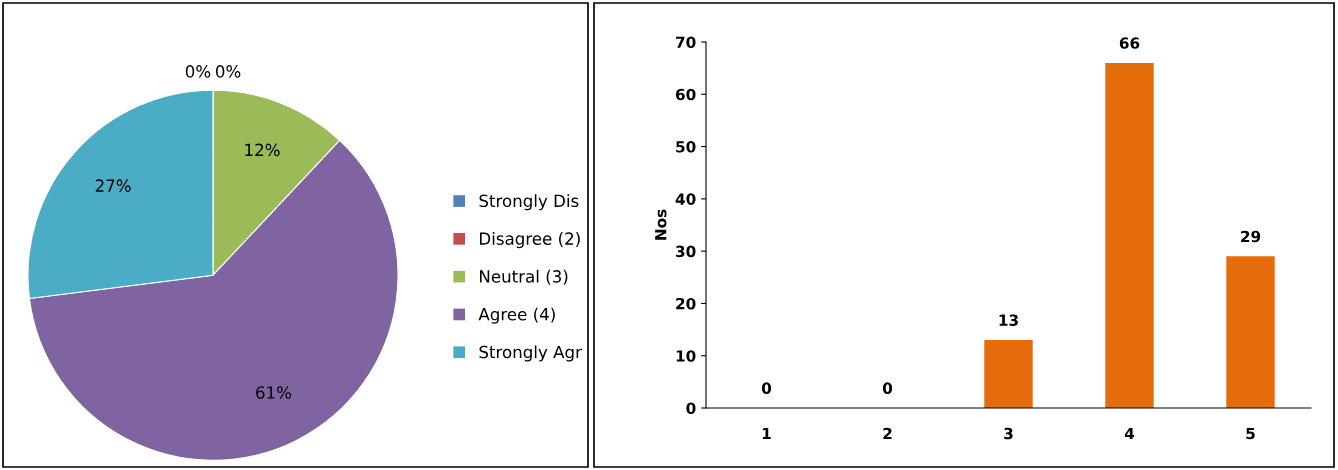  Describe the element at coordinates (686, 42) in the screenshot. I see `y-tick-label: 70` at that location.